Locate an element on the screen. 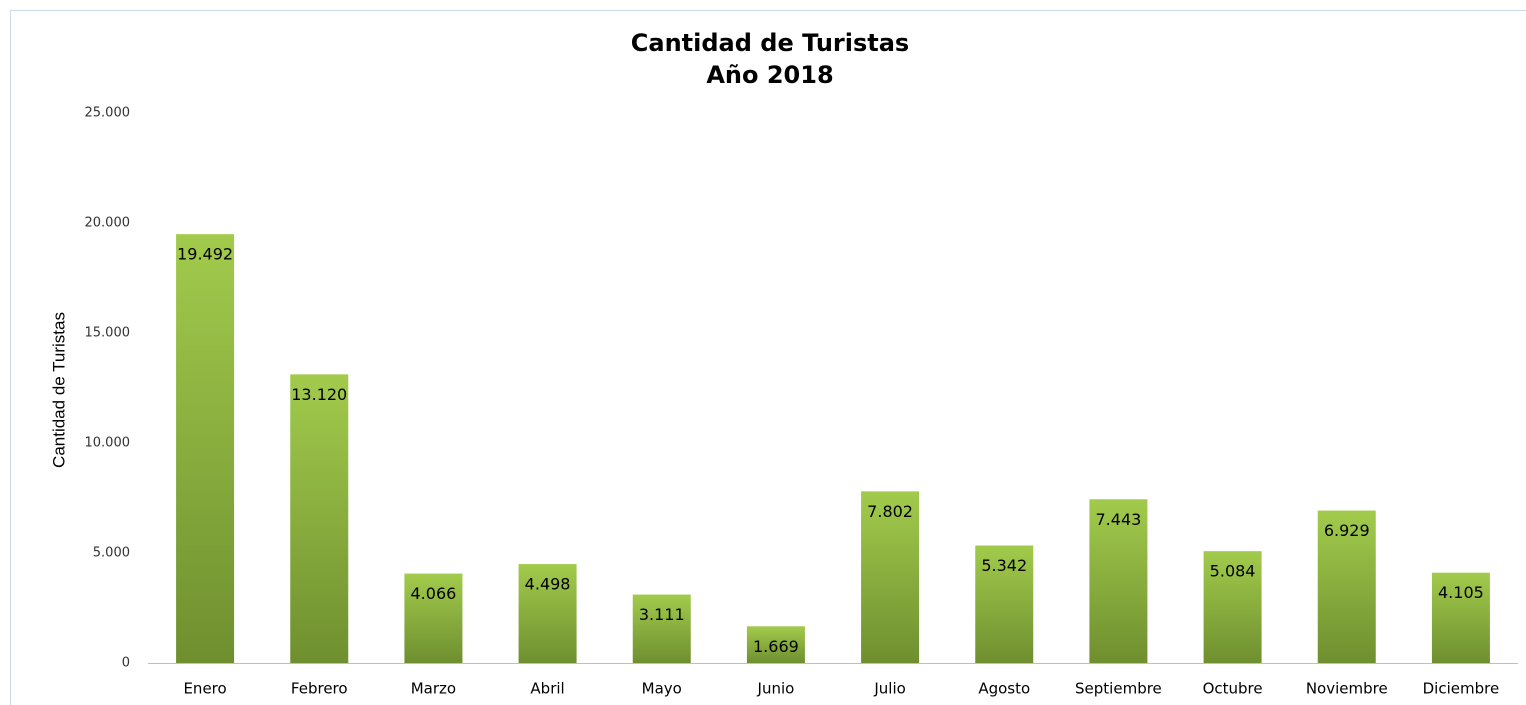 The height and width of the screenshot is (705, 1526). y-tick-label: 15.000 is located at coordinates (108, 333).